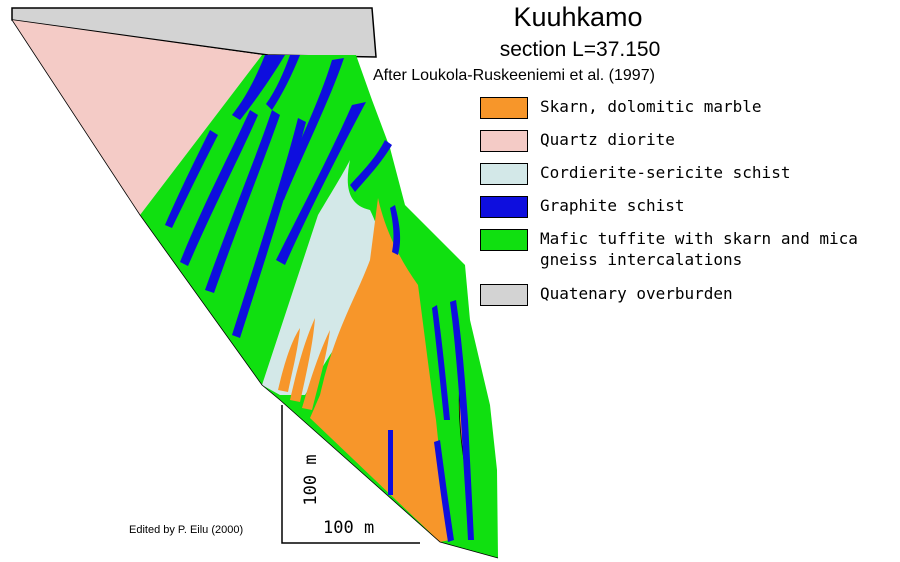 The image size is (900, 562). Describe the element at coordinates (690, 144) in the screenshot. I see `legend-item-quartz-diorite: Quartz diorite` at that location.